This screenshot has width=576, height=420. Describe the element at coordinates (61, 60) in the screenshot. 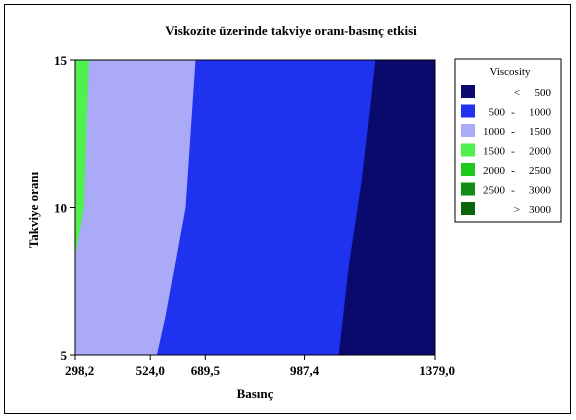

I see `y-tick-label: 15` at that location.